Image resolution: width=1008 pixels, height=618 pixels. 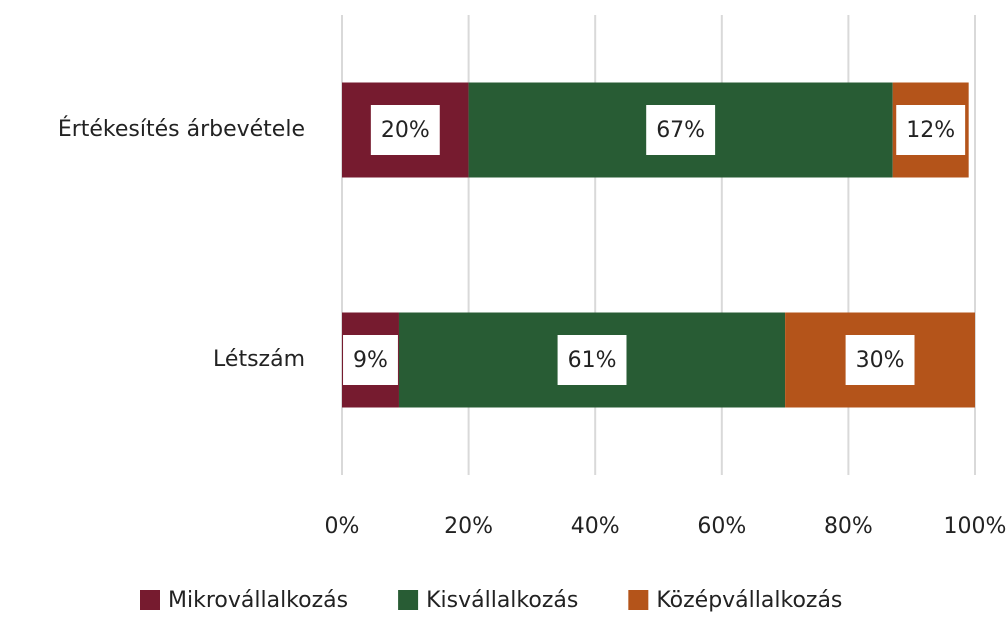 I want to click on data-label: 30%, so click(x=880, y=360).